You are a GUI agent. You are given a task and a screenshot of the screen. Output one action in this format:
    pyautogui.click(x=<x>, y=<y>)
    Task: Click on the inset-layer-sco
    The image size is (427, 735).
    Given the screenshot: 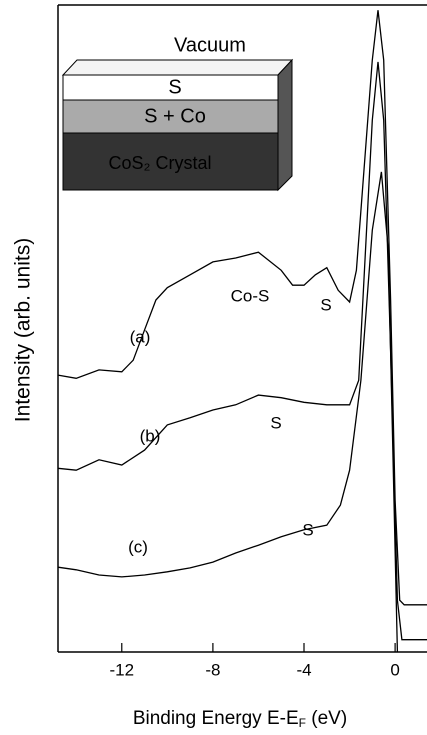 What is the action you would take?
    pyautogui.click(x=170, y=116)
    